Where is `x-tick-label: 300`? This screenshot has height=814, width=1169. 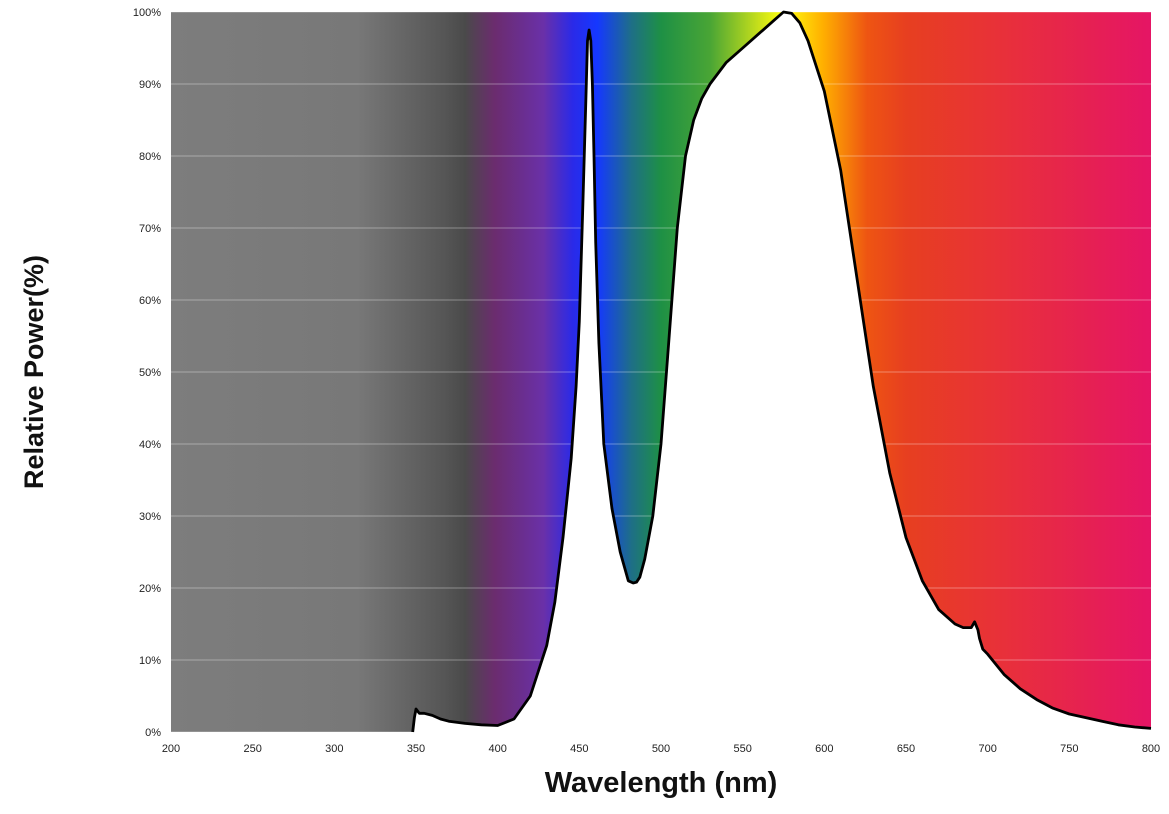 x-tick-label: 300 is located at coordinates (334, 749).